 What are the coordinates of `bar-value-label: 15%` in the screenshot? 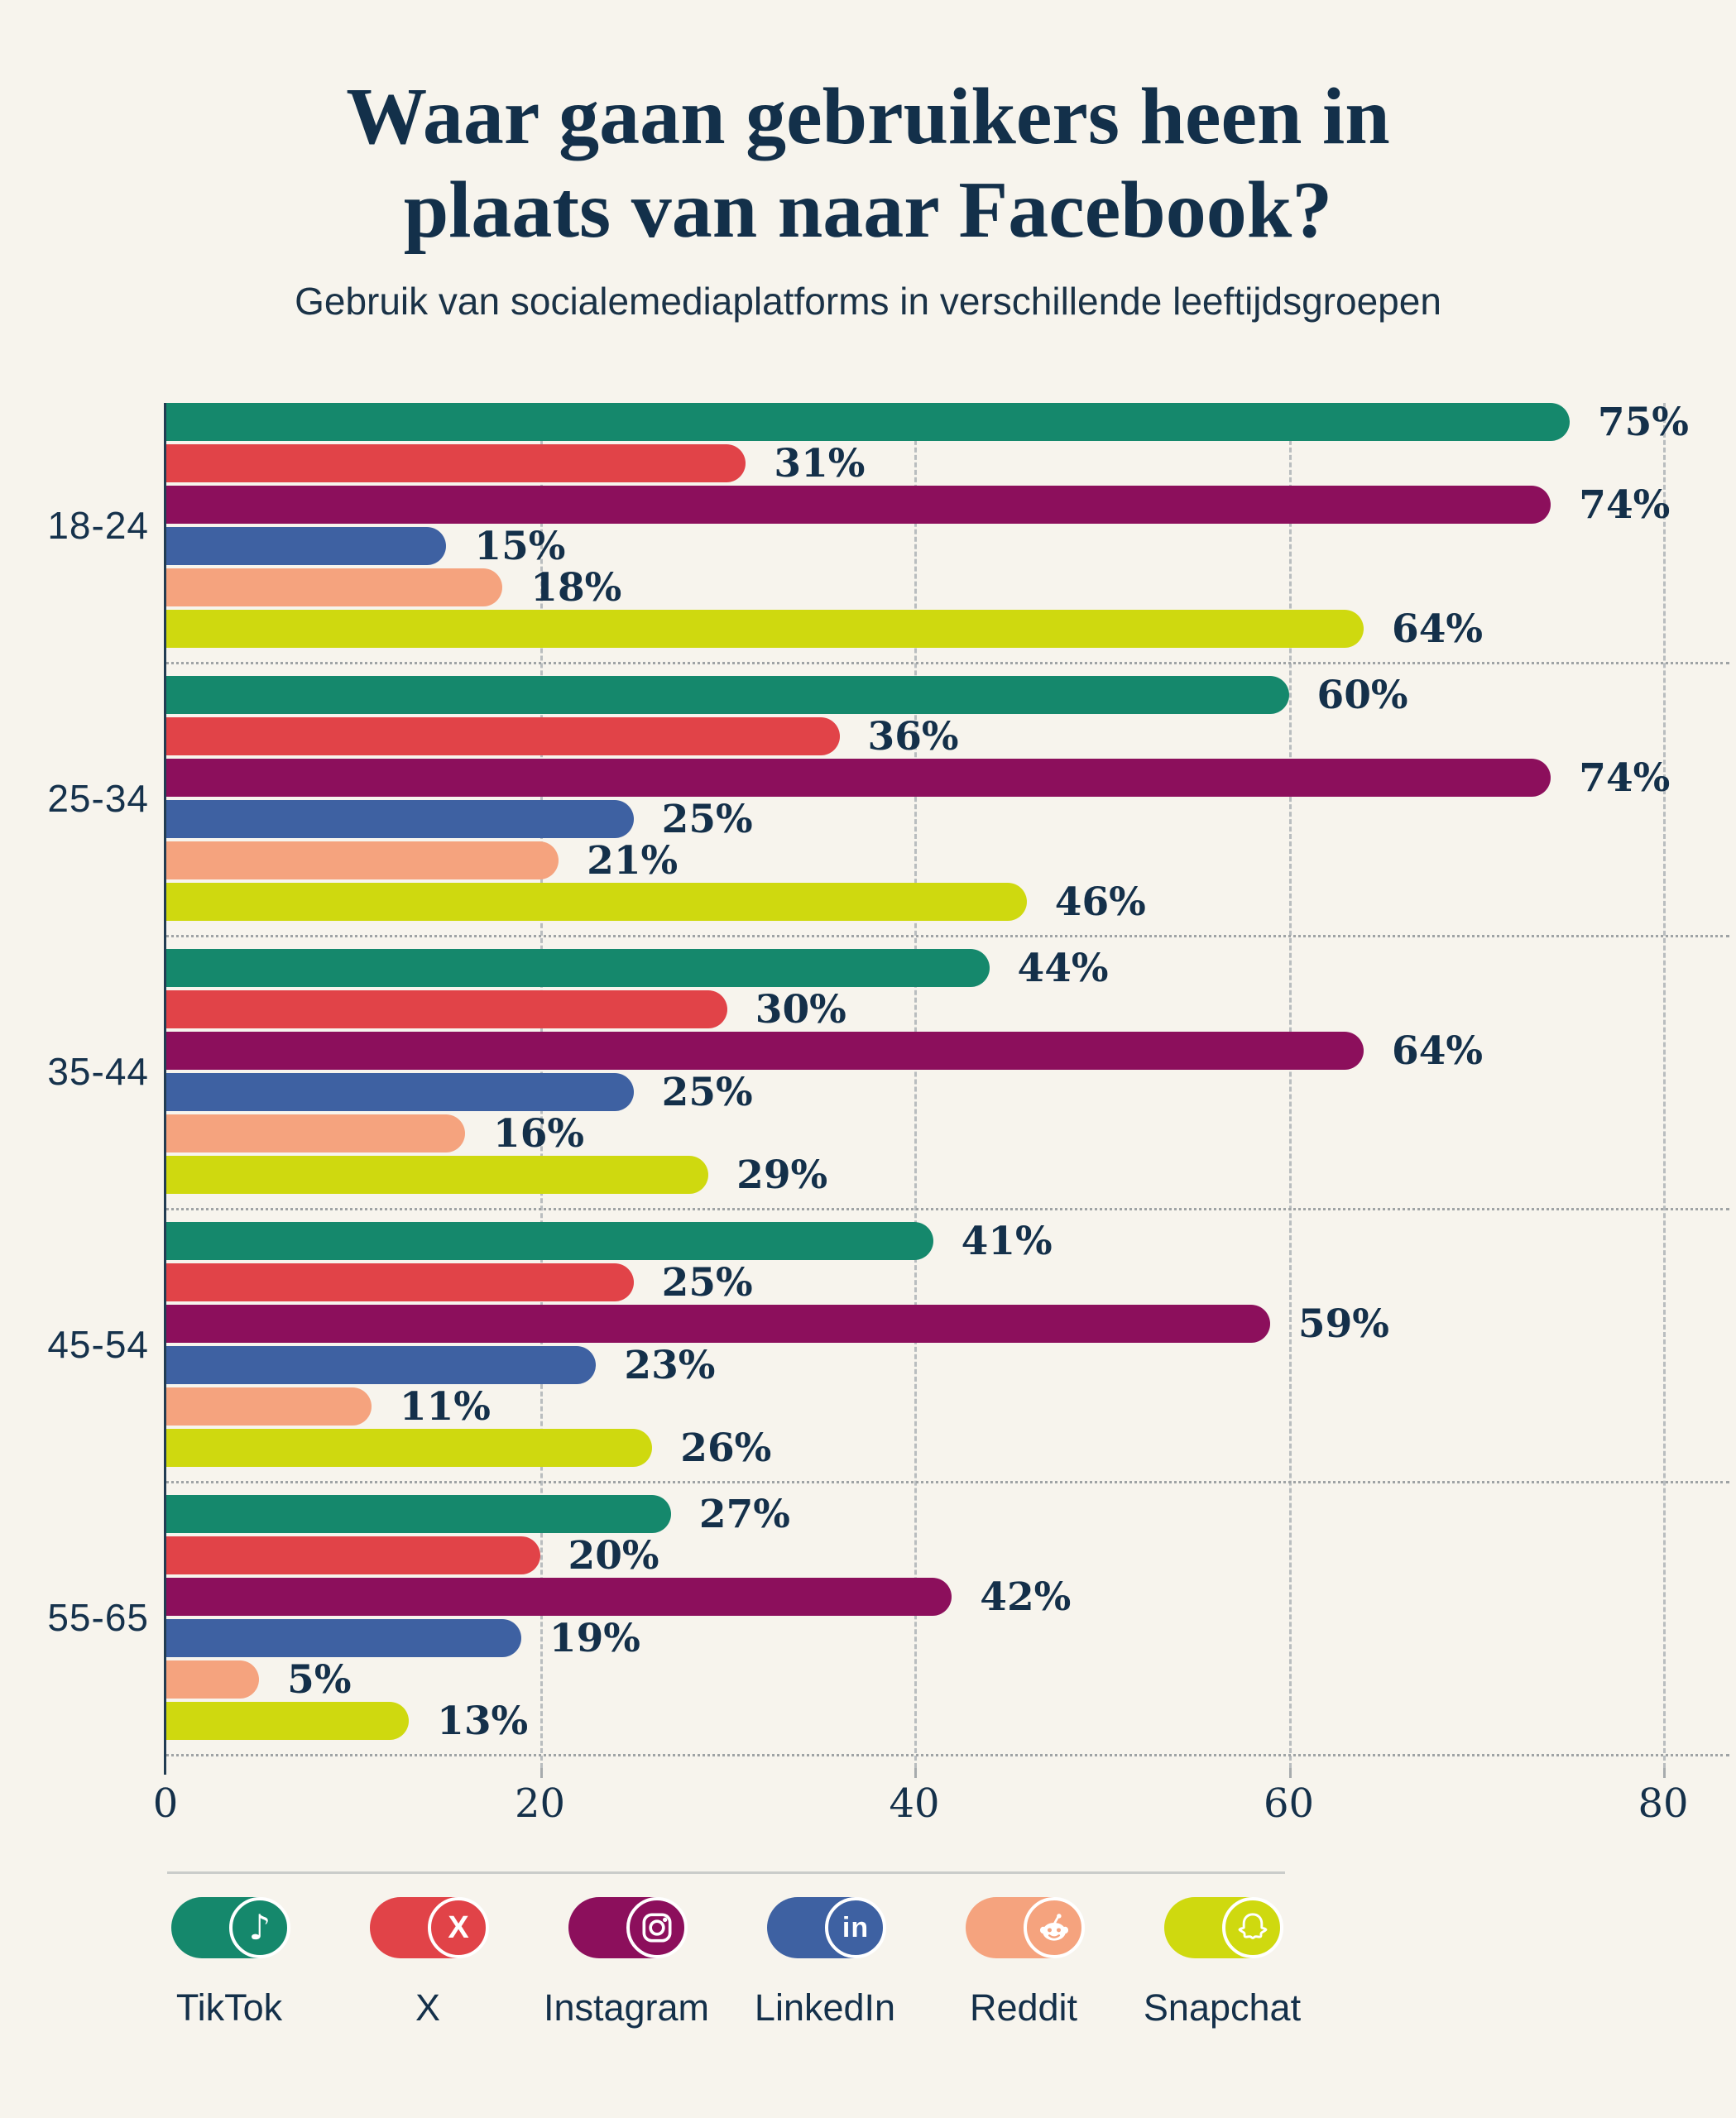 It's located at (520, 546).